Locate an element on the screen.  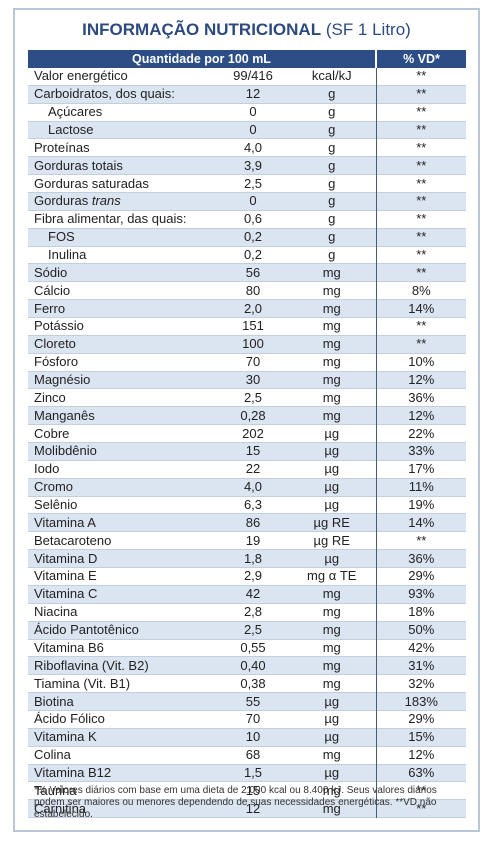
nutrient-name: Vitamina E is located at coordinates (65, 576).